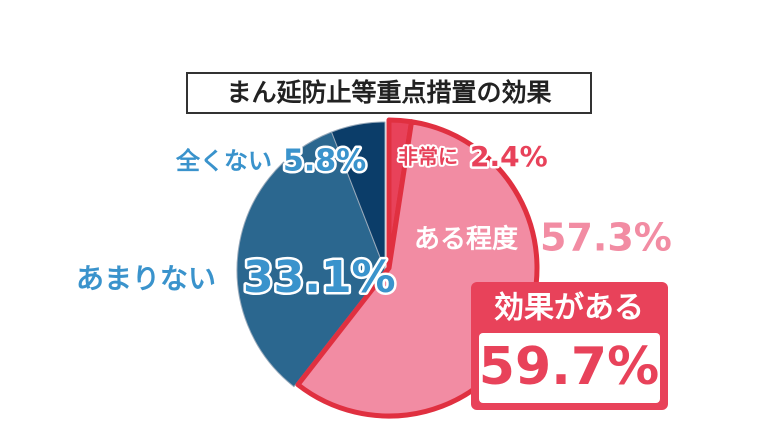  I want to click on value-label: 2.4%, so click(509, 156).